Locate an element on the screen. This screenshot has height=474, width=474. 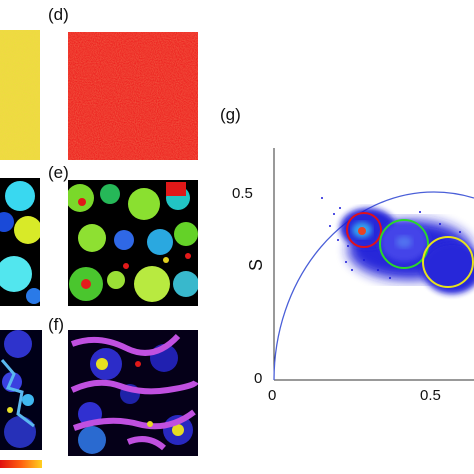
image-panel-c-partial is located at coordinates (21, 390).